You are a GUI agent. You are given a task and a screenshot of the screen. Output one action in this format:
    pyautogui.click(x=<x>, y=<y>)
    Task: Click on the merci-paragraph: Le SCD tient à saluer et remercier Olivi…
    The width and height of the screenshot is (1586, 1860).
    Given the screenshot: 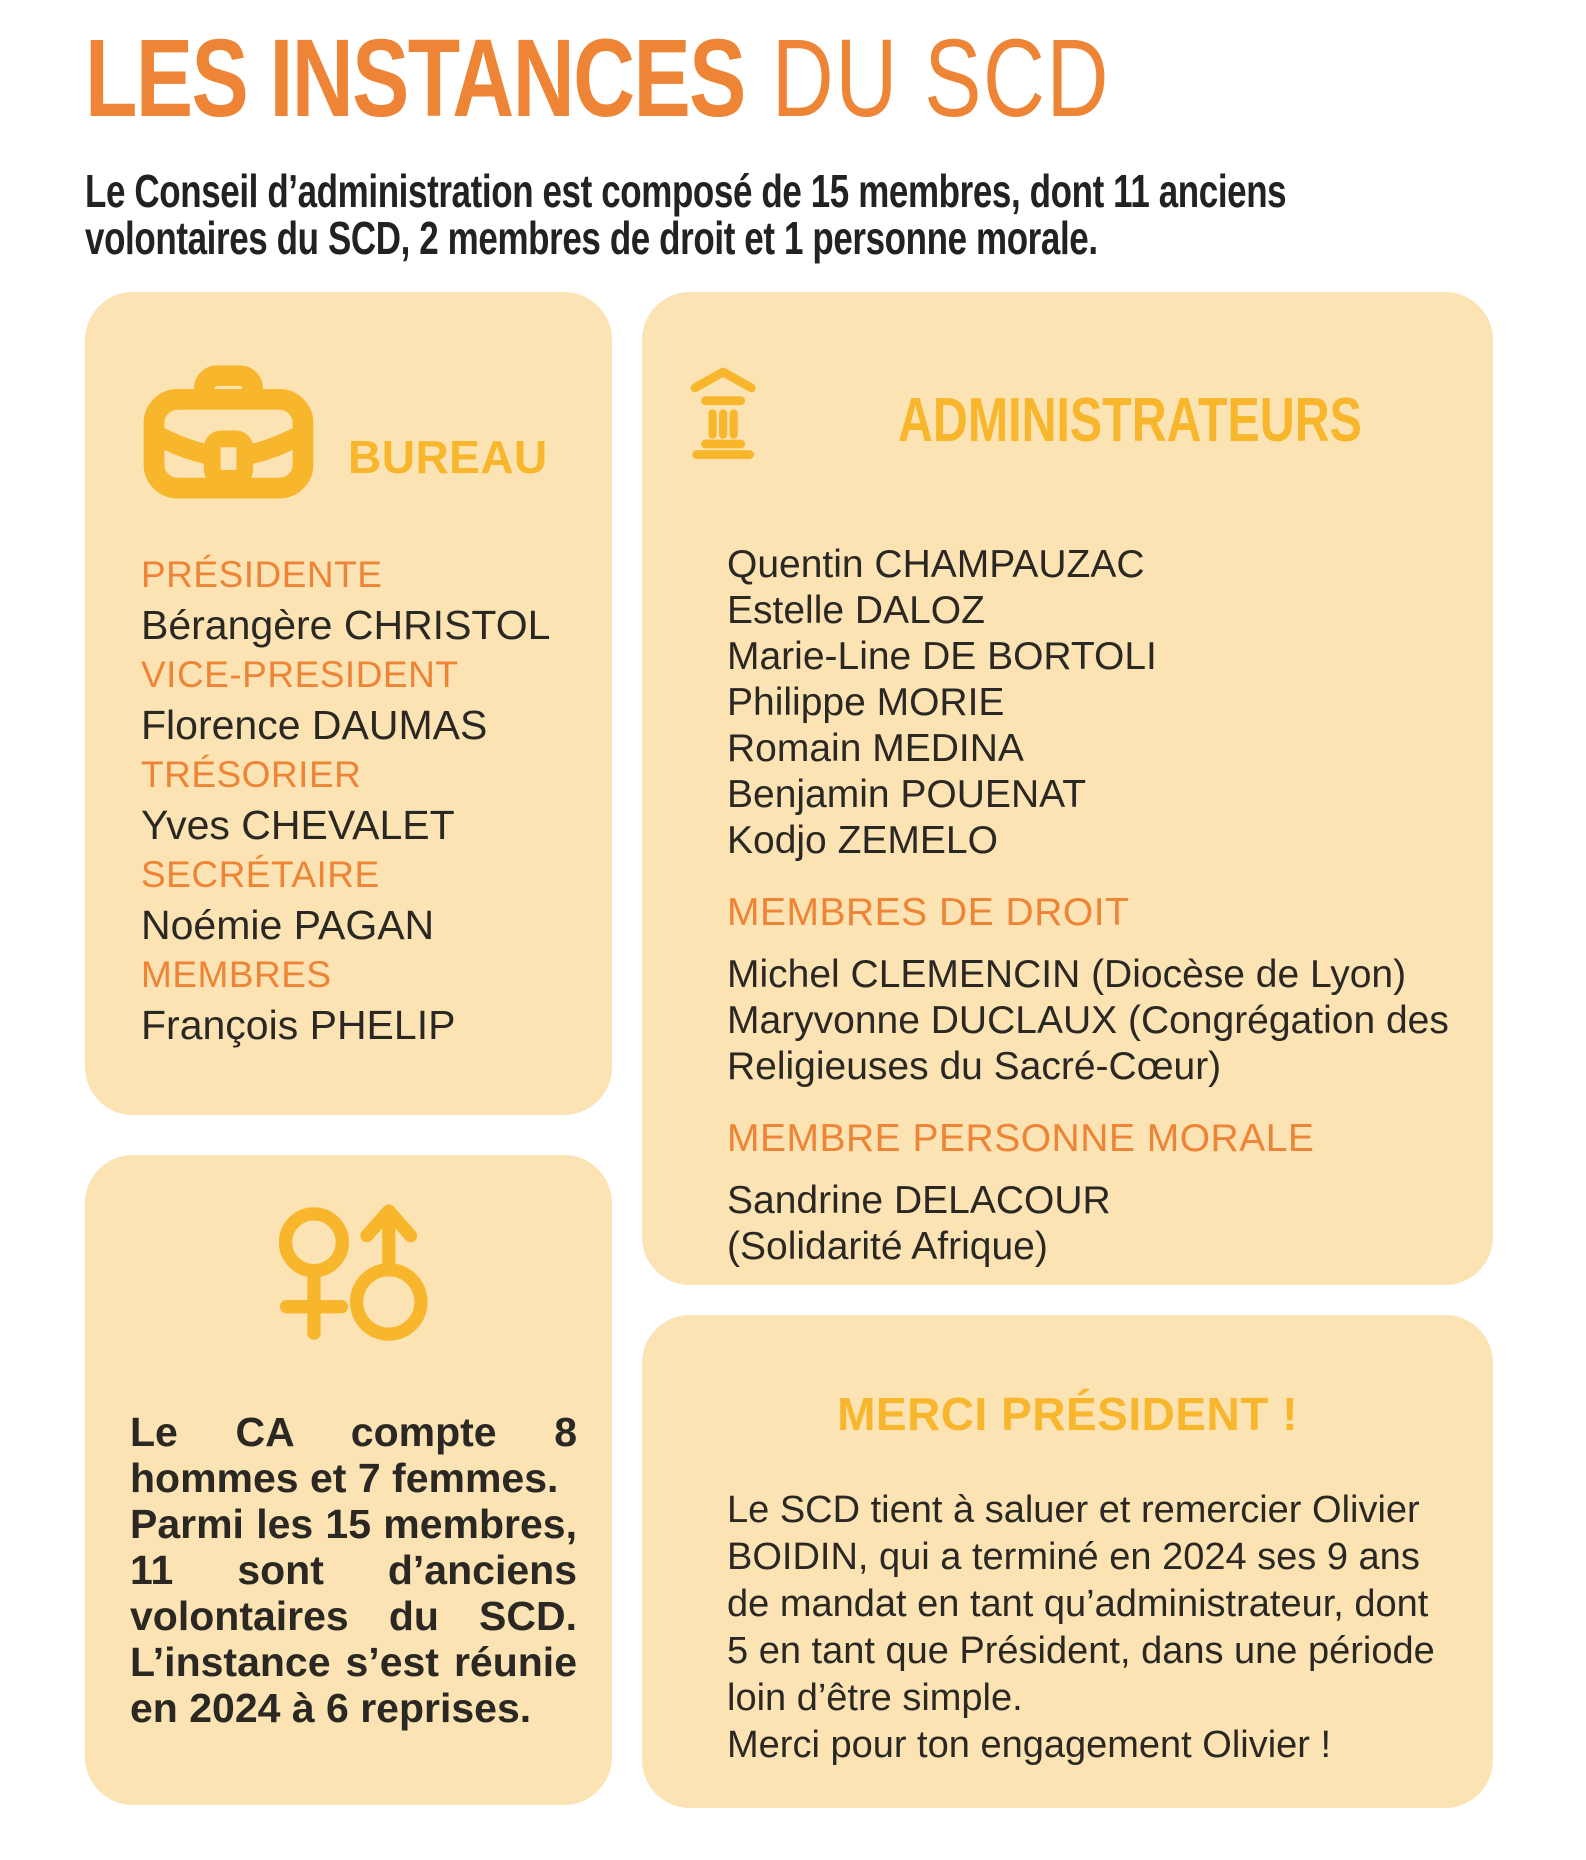 What is the action you would take?
    pyautogui.click(x=1081, y=1604)
    